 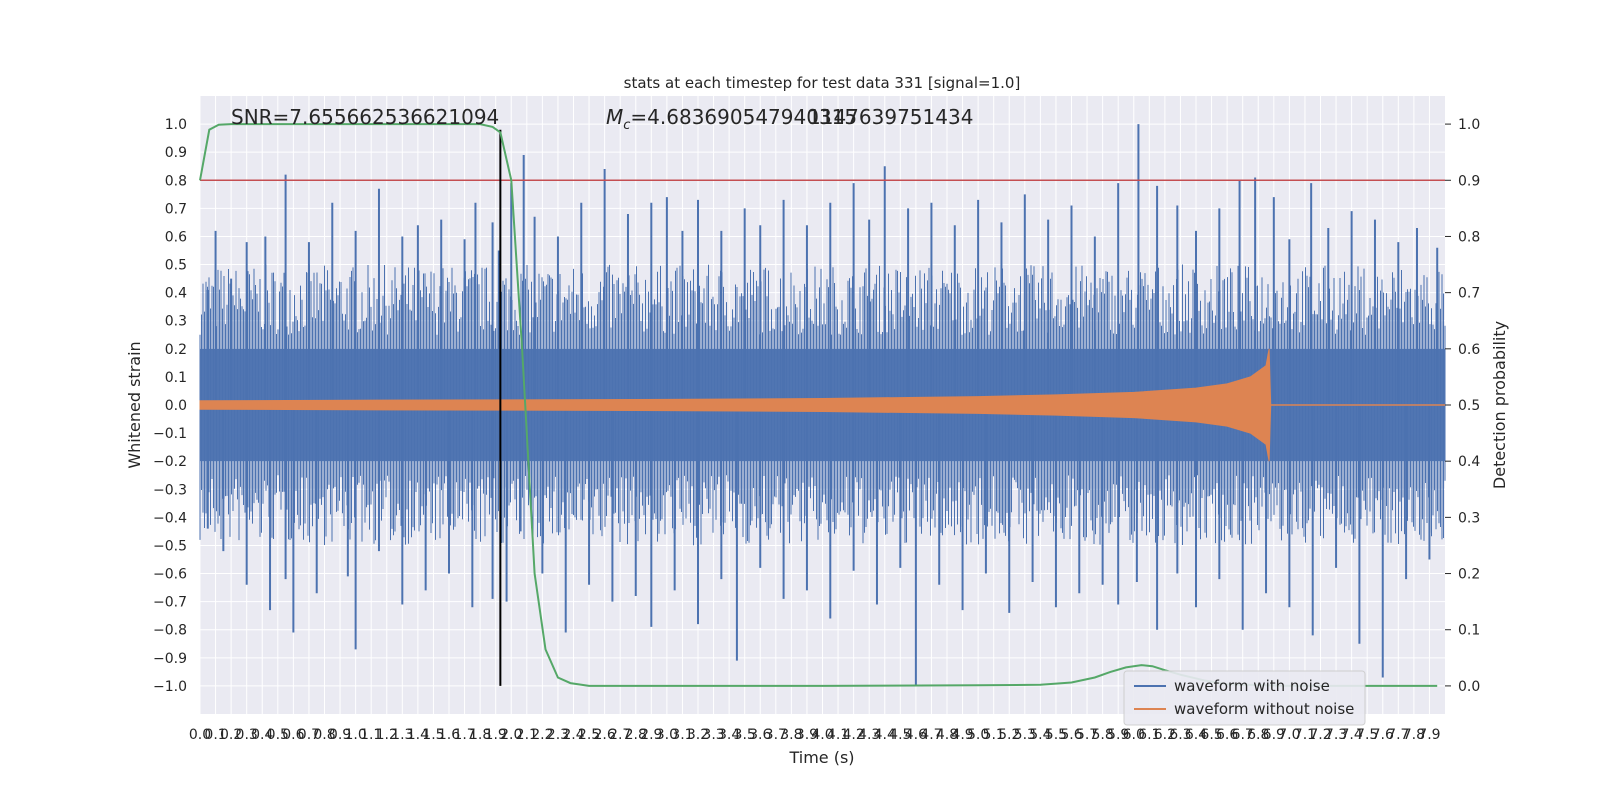 What do you see at coordinates (527, 735) in the screenshot?
I see `x-tick-label: 2.1` at bounding box center [527, 735].